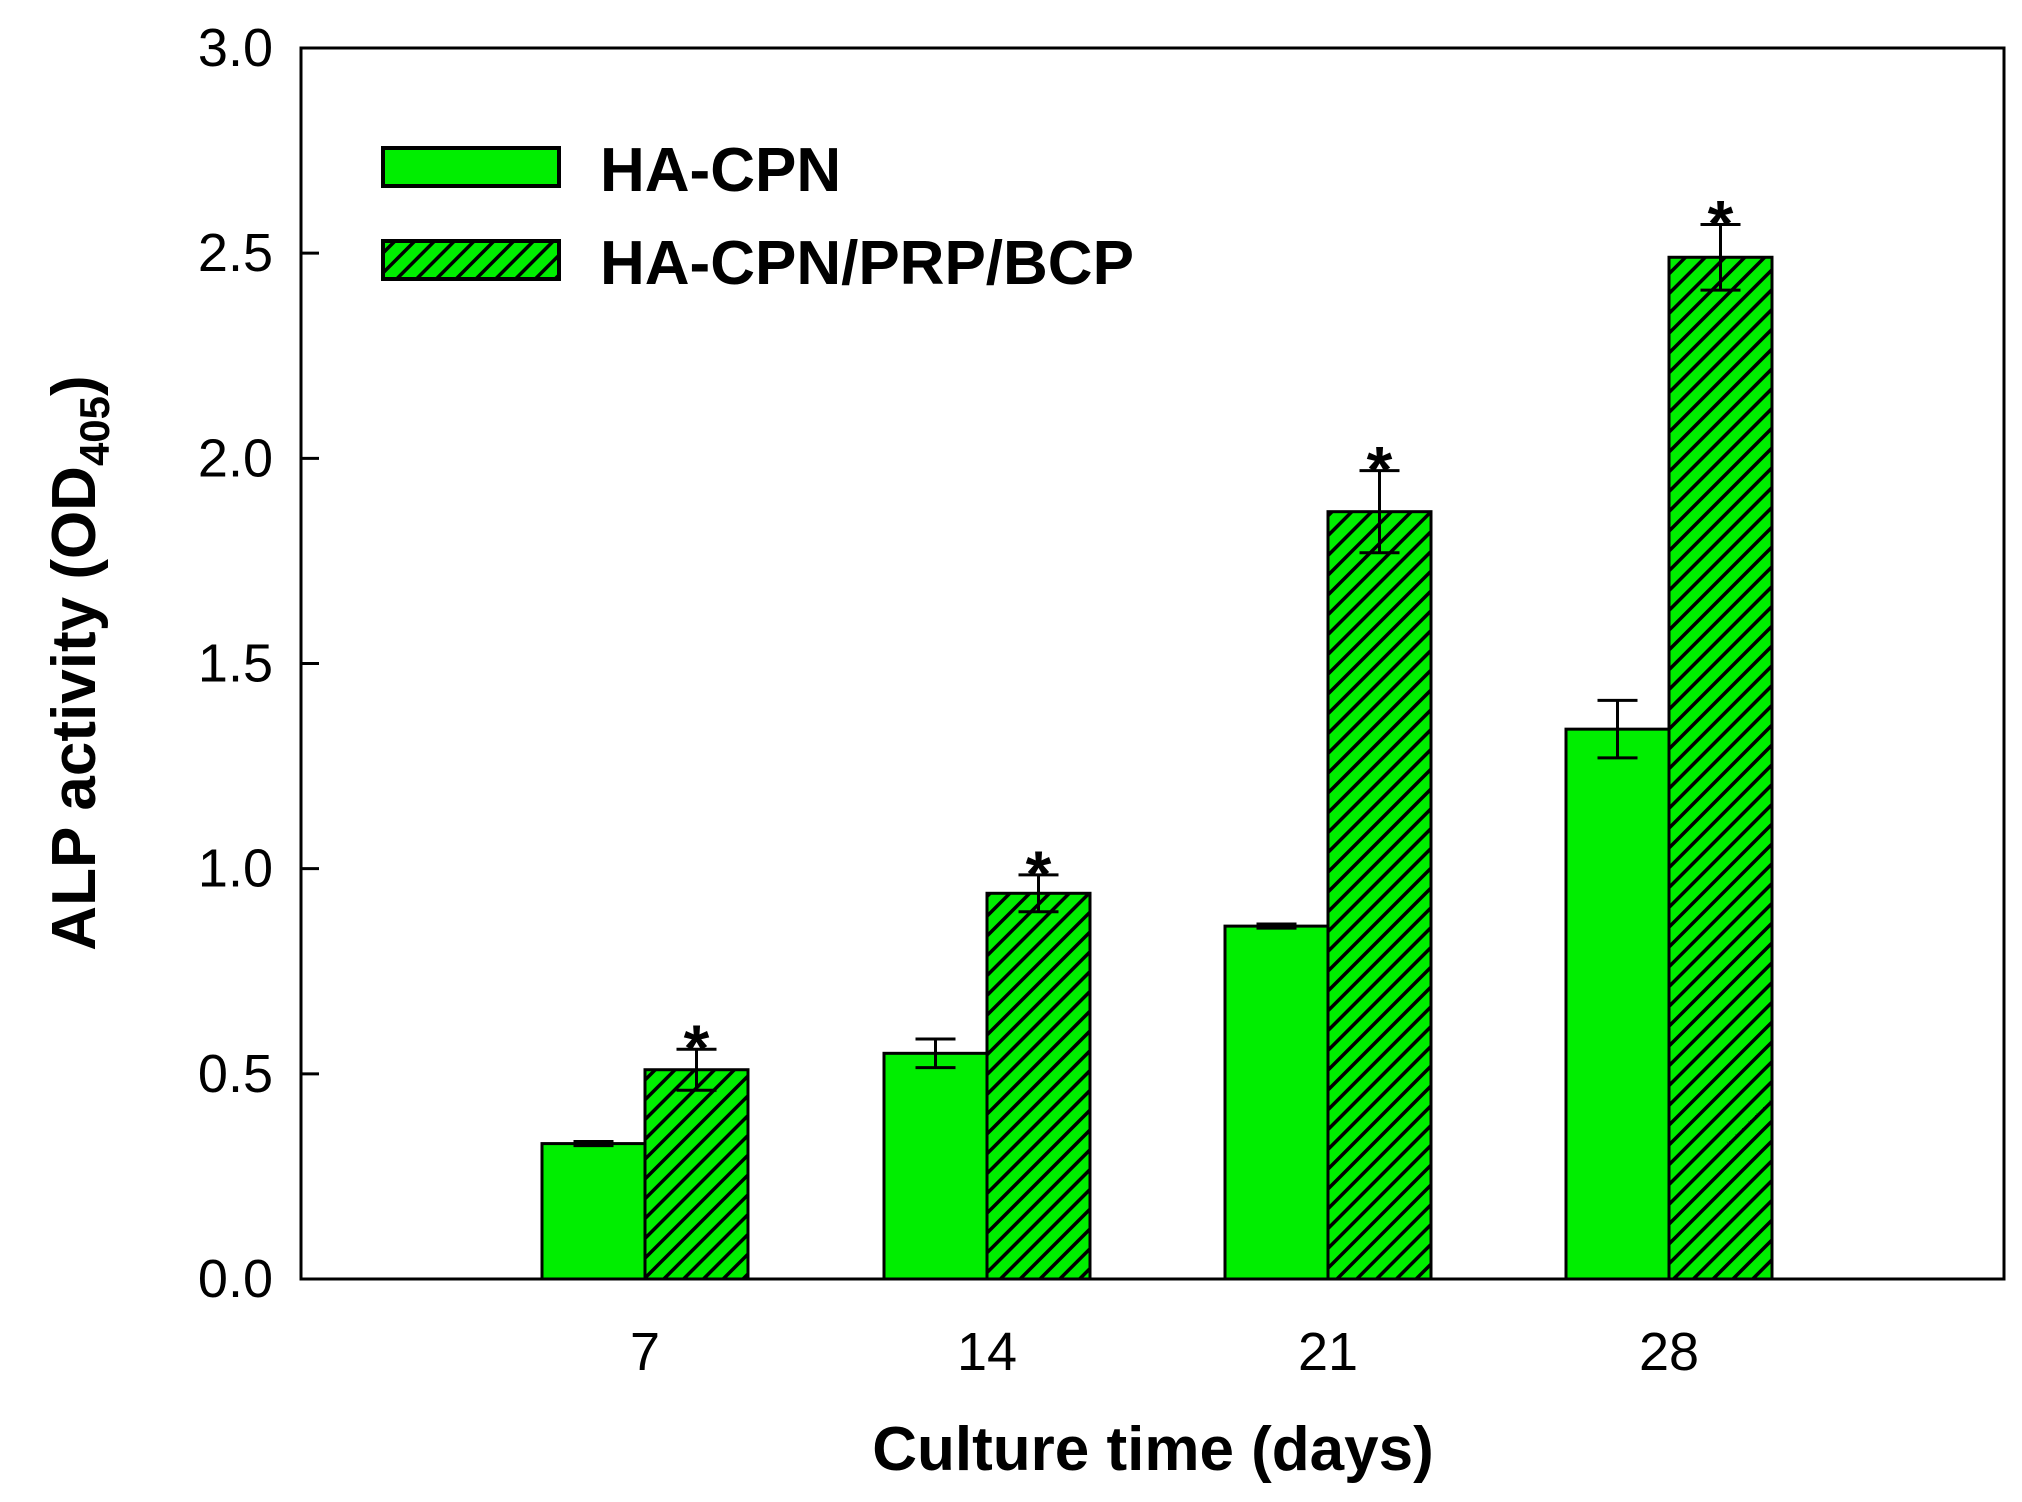 The width and height of the screenshot is (2022, 1502). What do you see at coordinates (235, 664) in the screenshot?
I see `y-tick-label: 1.5` at bounding box center [235, 664].